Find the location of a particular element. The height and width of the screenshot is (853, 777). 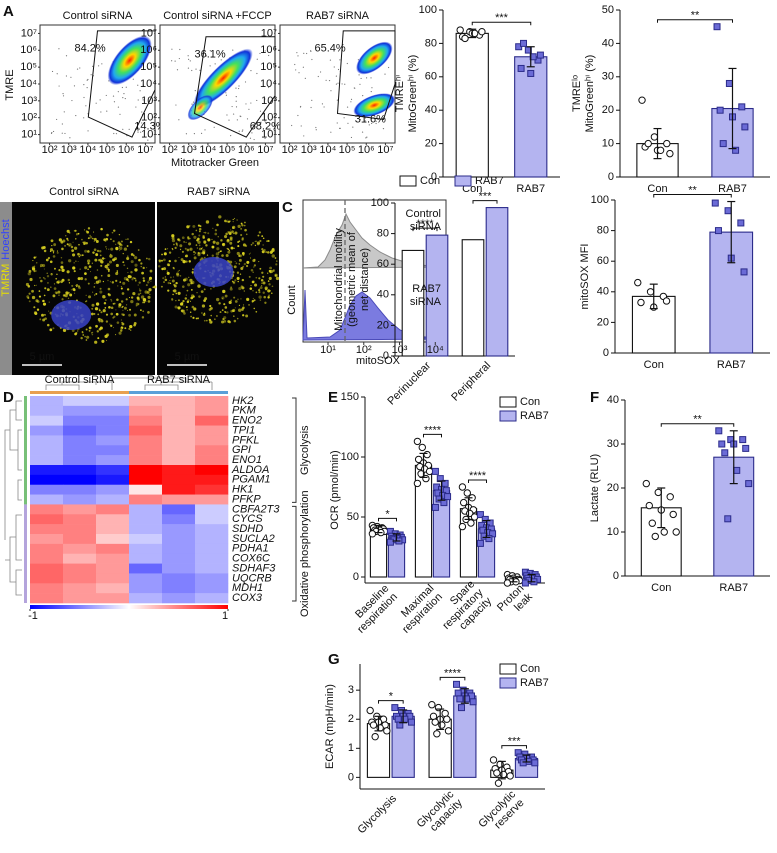

y-tick-label: 0 is located at coordinates (611, 177).